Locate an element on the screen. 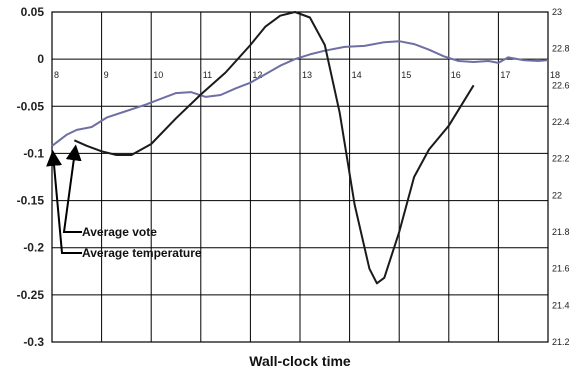  annotations: Average vote Average temperature is located at coordinates (124, 202).